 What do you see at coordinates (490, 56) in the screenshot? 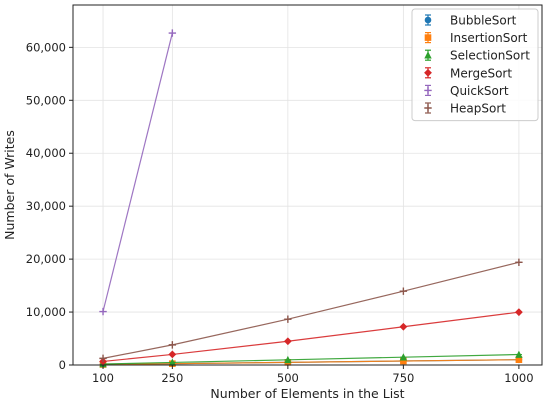
I see `legend-label-selectionsort: SelectionSort` at bounding box center [490, 56].